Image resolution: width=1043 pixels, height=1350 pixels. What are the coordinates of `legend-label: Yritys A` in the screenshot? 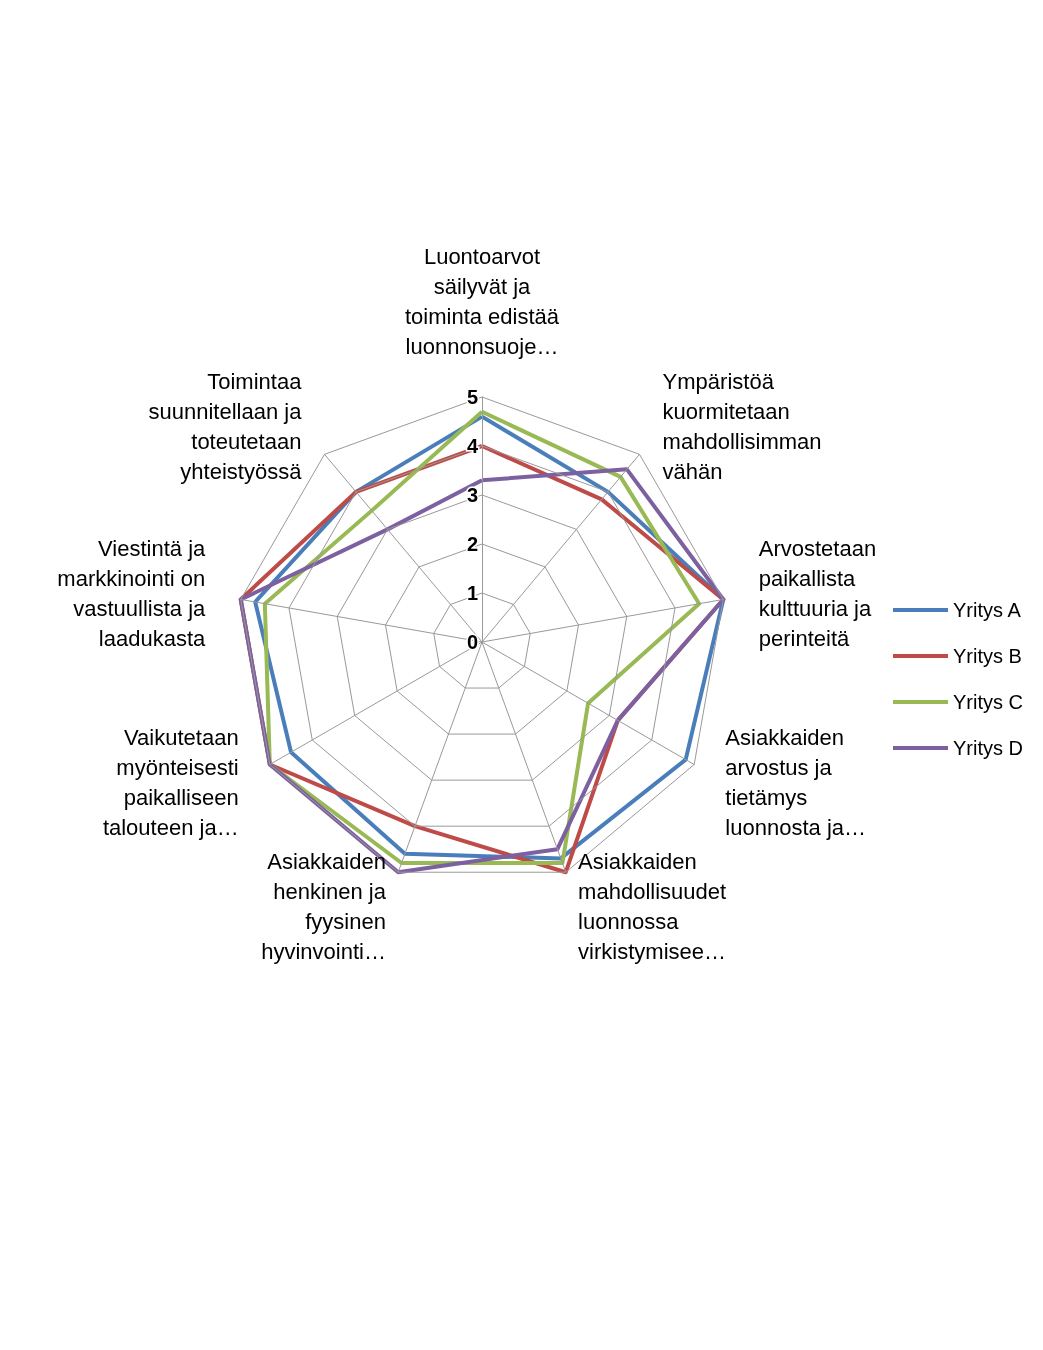 It's located at (987, 610).